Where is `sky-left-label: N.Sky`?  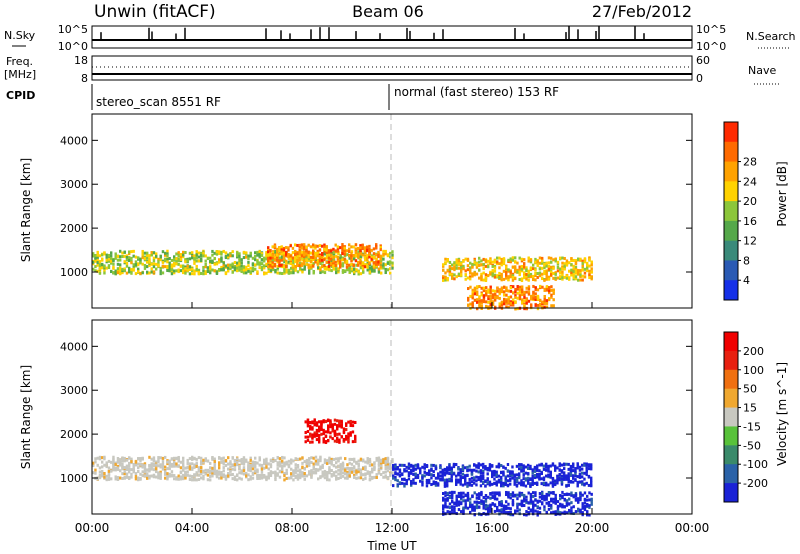
sky-left-label: N.Sky is located at coordinates (20, 35).